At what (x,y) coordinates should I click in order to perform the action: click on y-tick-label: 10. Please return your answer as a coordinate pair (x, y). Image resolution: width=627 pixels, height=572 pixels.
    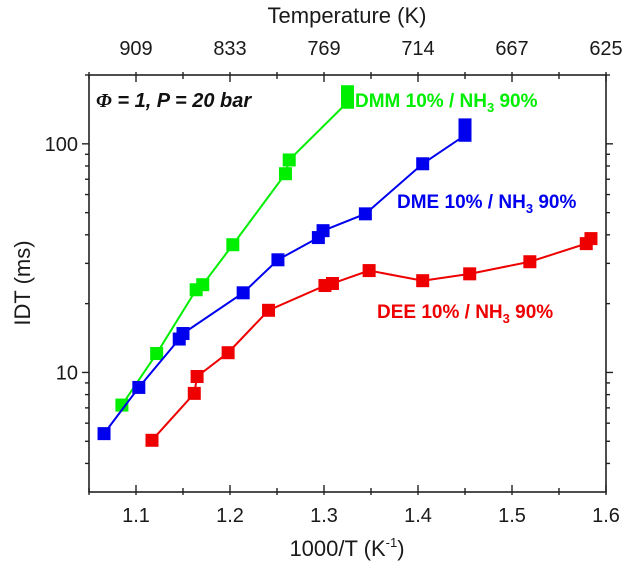
    Looking at the image, I should click on (67, 373).